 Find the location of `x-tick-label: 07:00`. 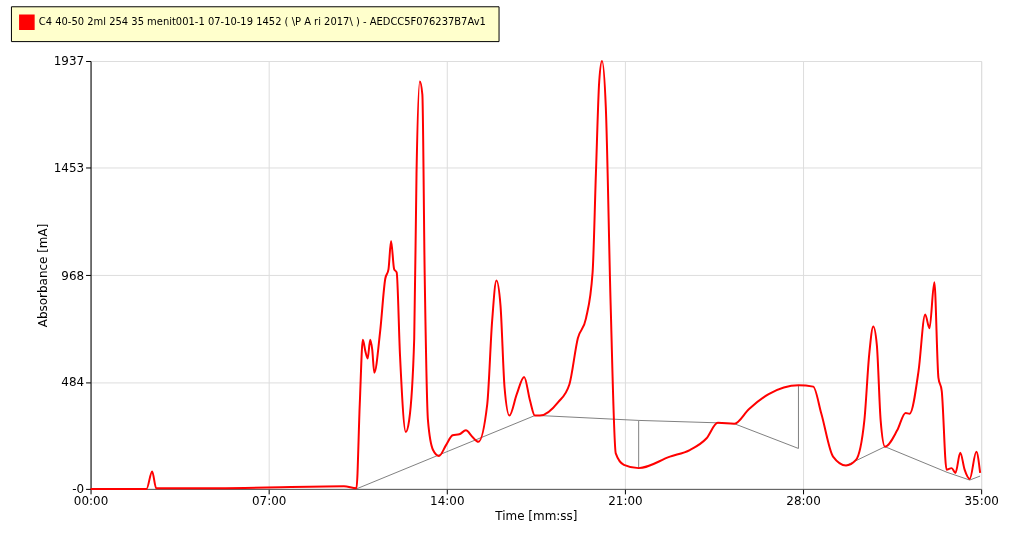

x-tick-label: 07:00 is located at coordinates (269, 501).